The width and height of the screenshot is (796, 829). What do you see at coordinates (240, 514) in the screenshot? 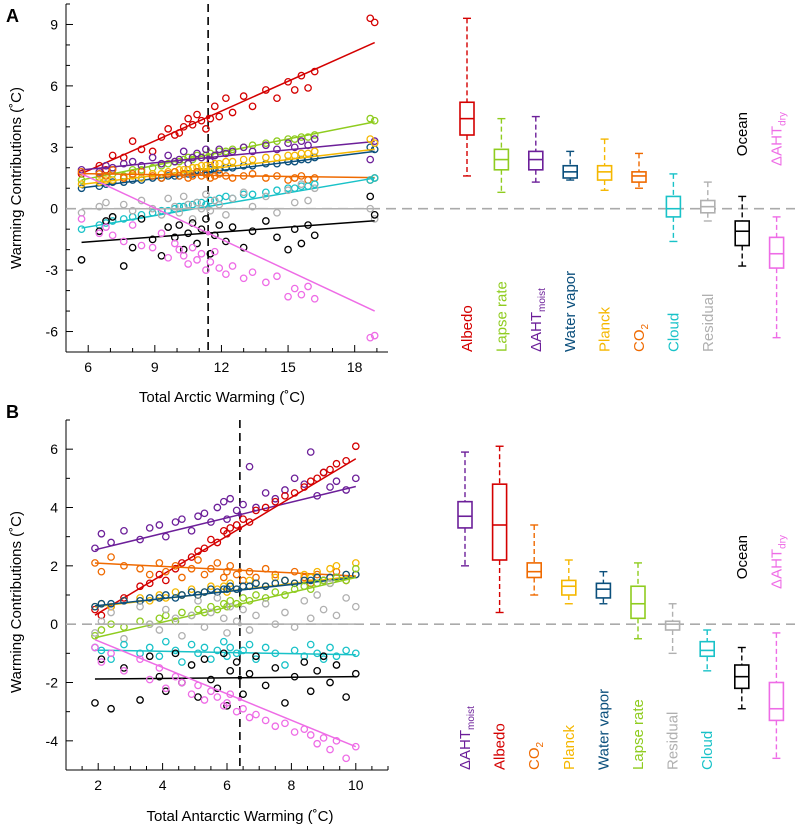
I see `mean-marker-aht-moist` at bounding box center [240, 514].